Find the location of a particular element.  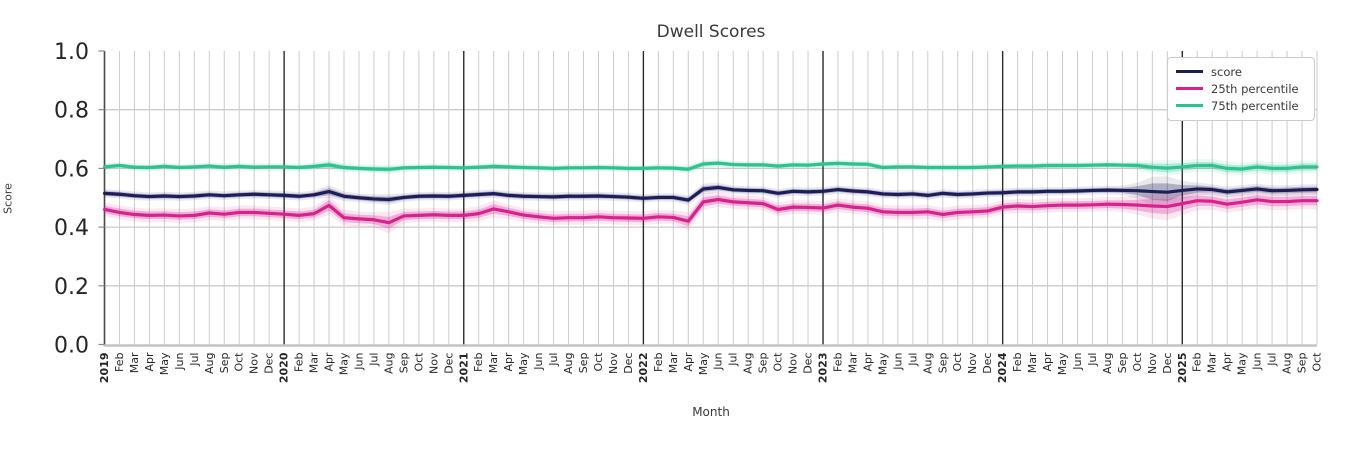

series-line-score is located at coordinates (710, 193).